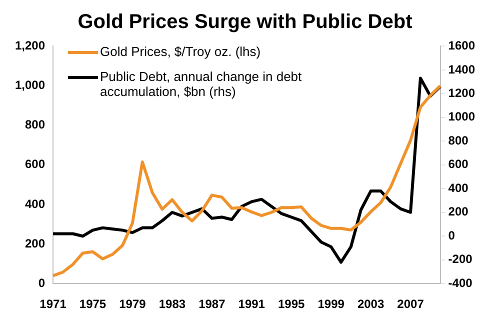 This screenshot has height=336, width=490. I want to click on y-tick-label: 600, so click(35, 164).